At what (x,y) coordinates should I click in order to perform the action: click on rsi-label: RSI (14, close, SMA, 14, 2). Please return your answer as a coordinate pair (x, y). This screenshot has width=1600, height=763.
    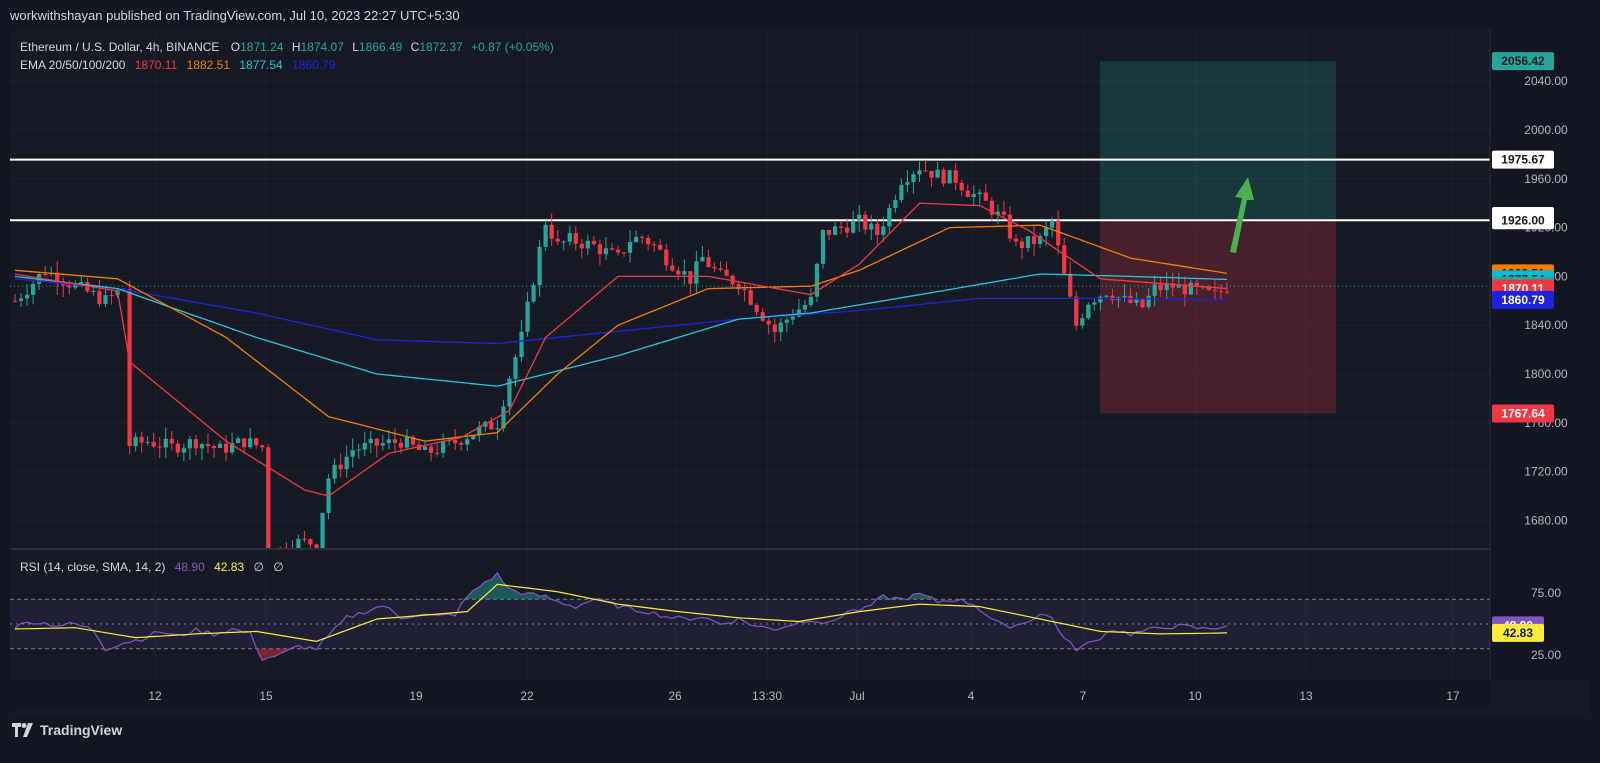
    Looking at the image, I should click on (92, 567).